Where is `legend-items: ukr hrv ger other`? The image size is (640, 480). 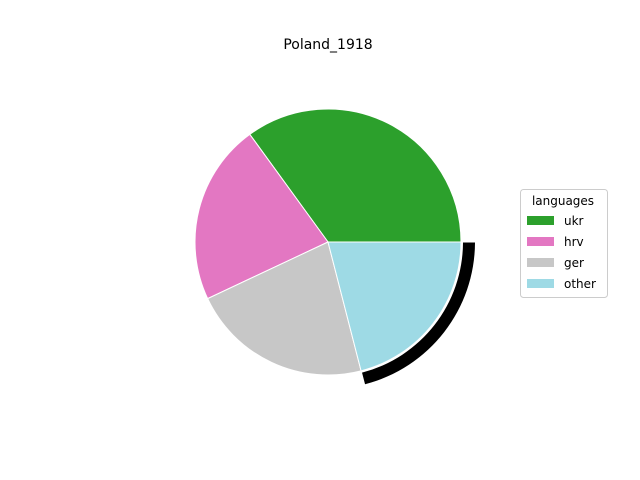
legend-items: ukr hrv ger other is located at coordinates (561, 252).